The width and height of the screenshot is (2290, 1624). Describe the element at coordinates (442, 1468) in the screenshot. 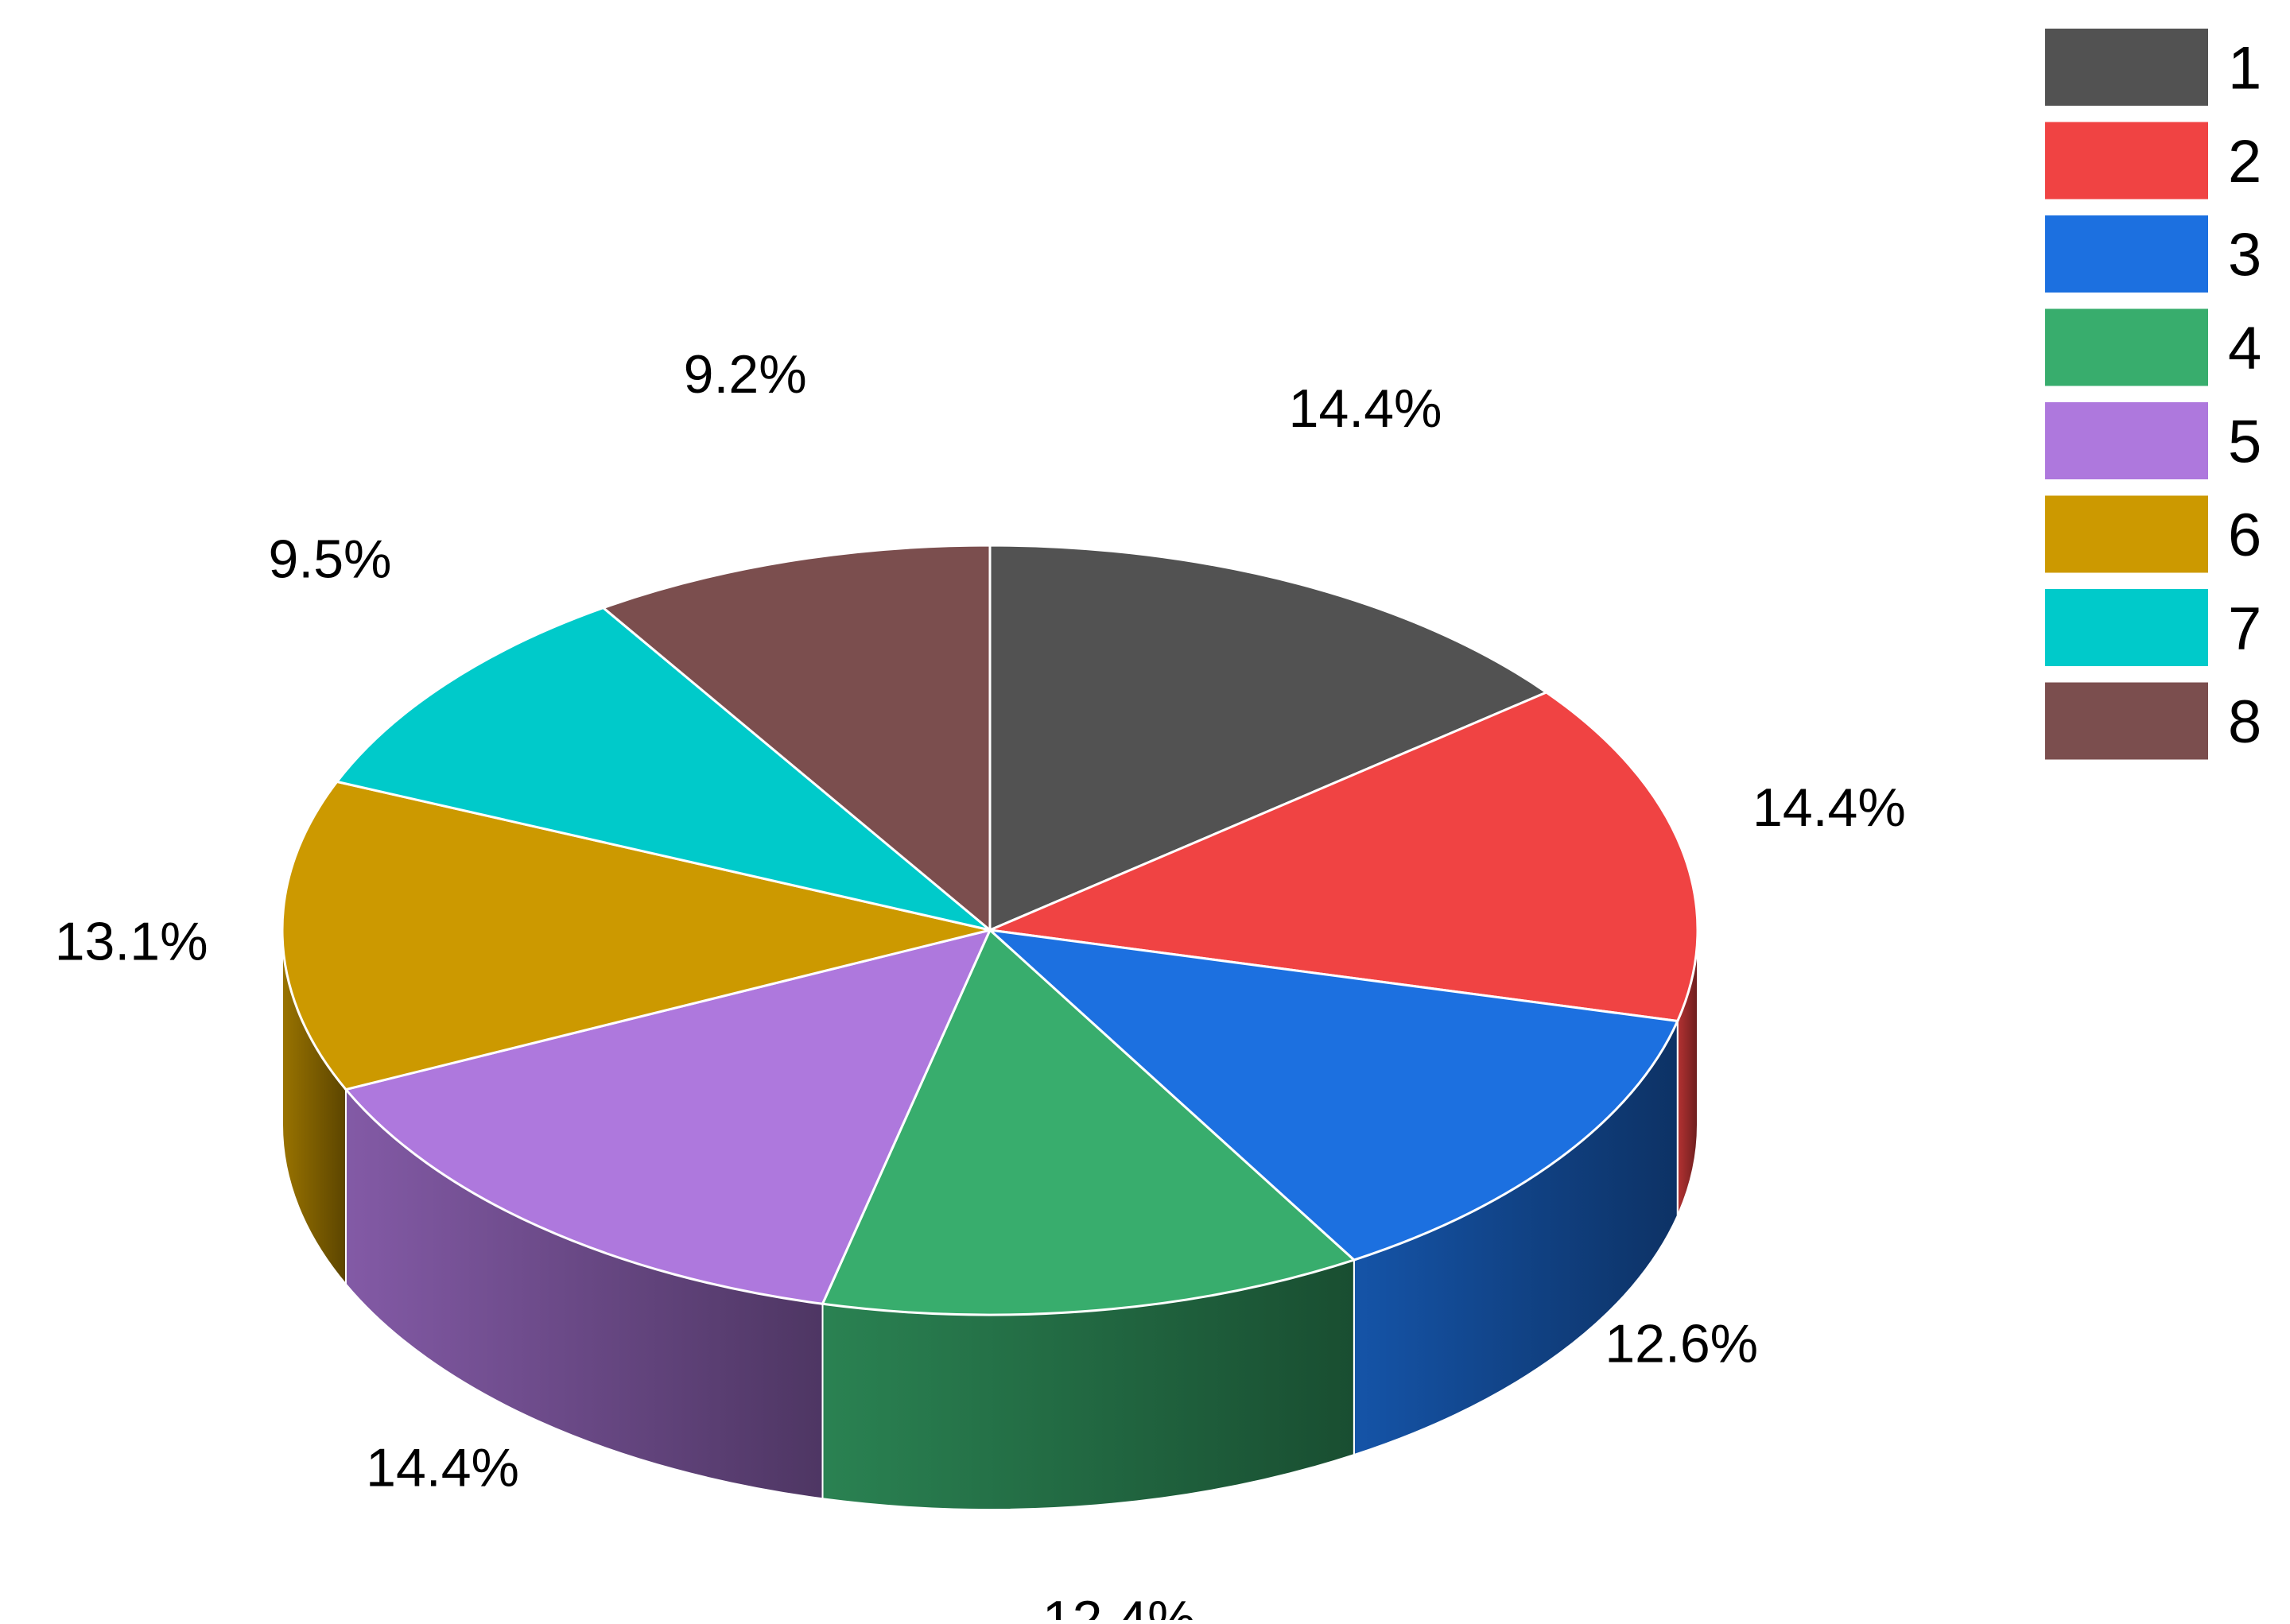

I see `slice-label-5: 14.4%` at that location.